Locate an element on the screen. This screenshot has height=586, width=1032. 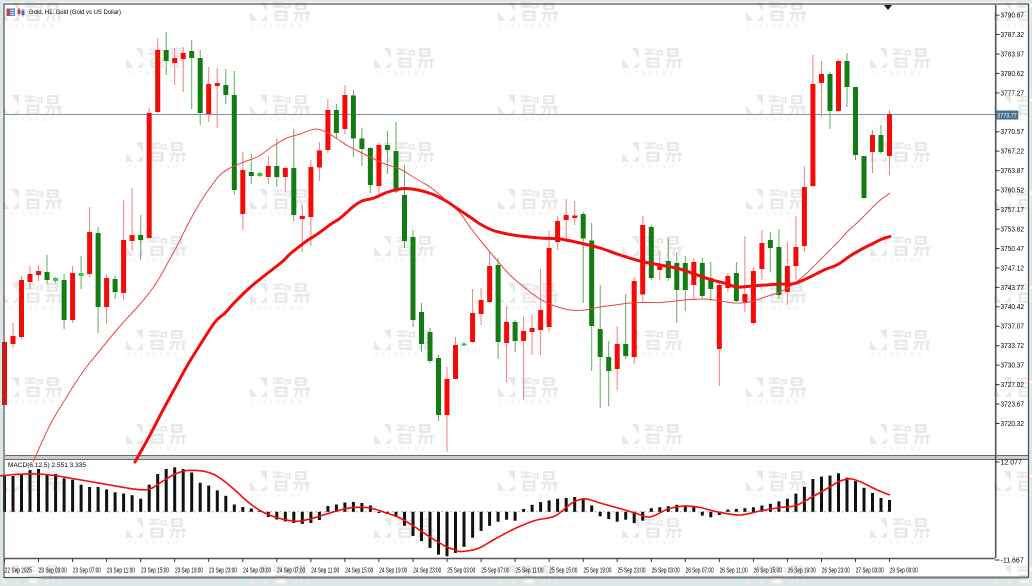
svg-text: 23 Sep 23:00 is located at coordinates (223, 571).